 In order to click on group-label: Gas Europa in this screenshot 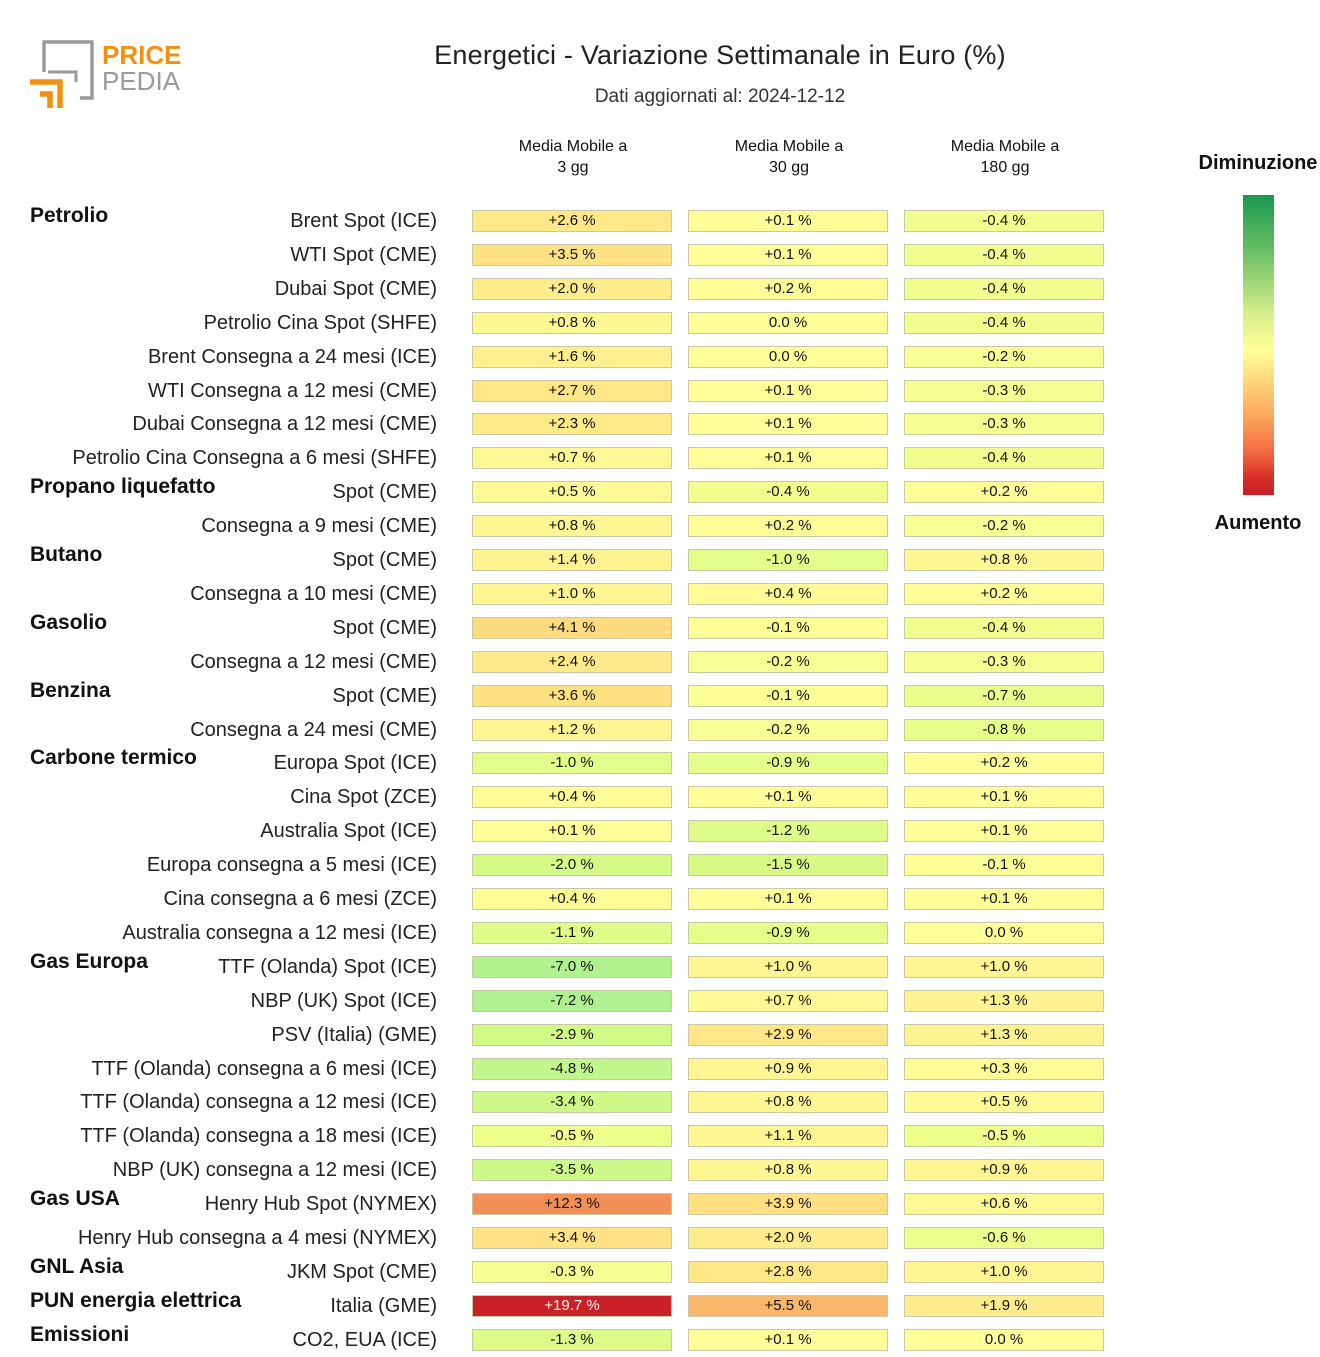, I will do `click(89, 961)`.